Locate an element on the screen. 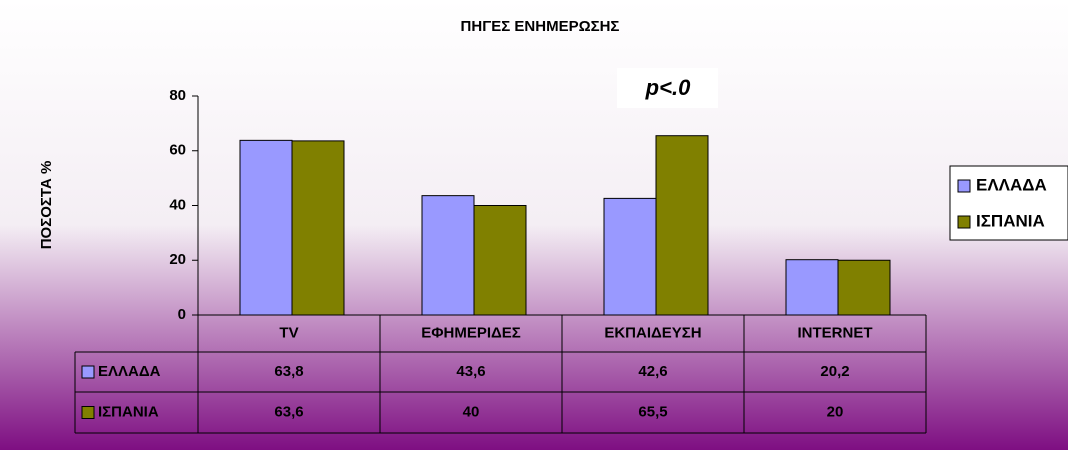  table-cell: 63,6 is located at coordinates (288, 411).